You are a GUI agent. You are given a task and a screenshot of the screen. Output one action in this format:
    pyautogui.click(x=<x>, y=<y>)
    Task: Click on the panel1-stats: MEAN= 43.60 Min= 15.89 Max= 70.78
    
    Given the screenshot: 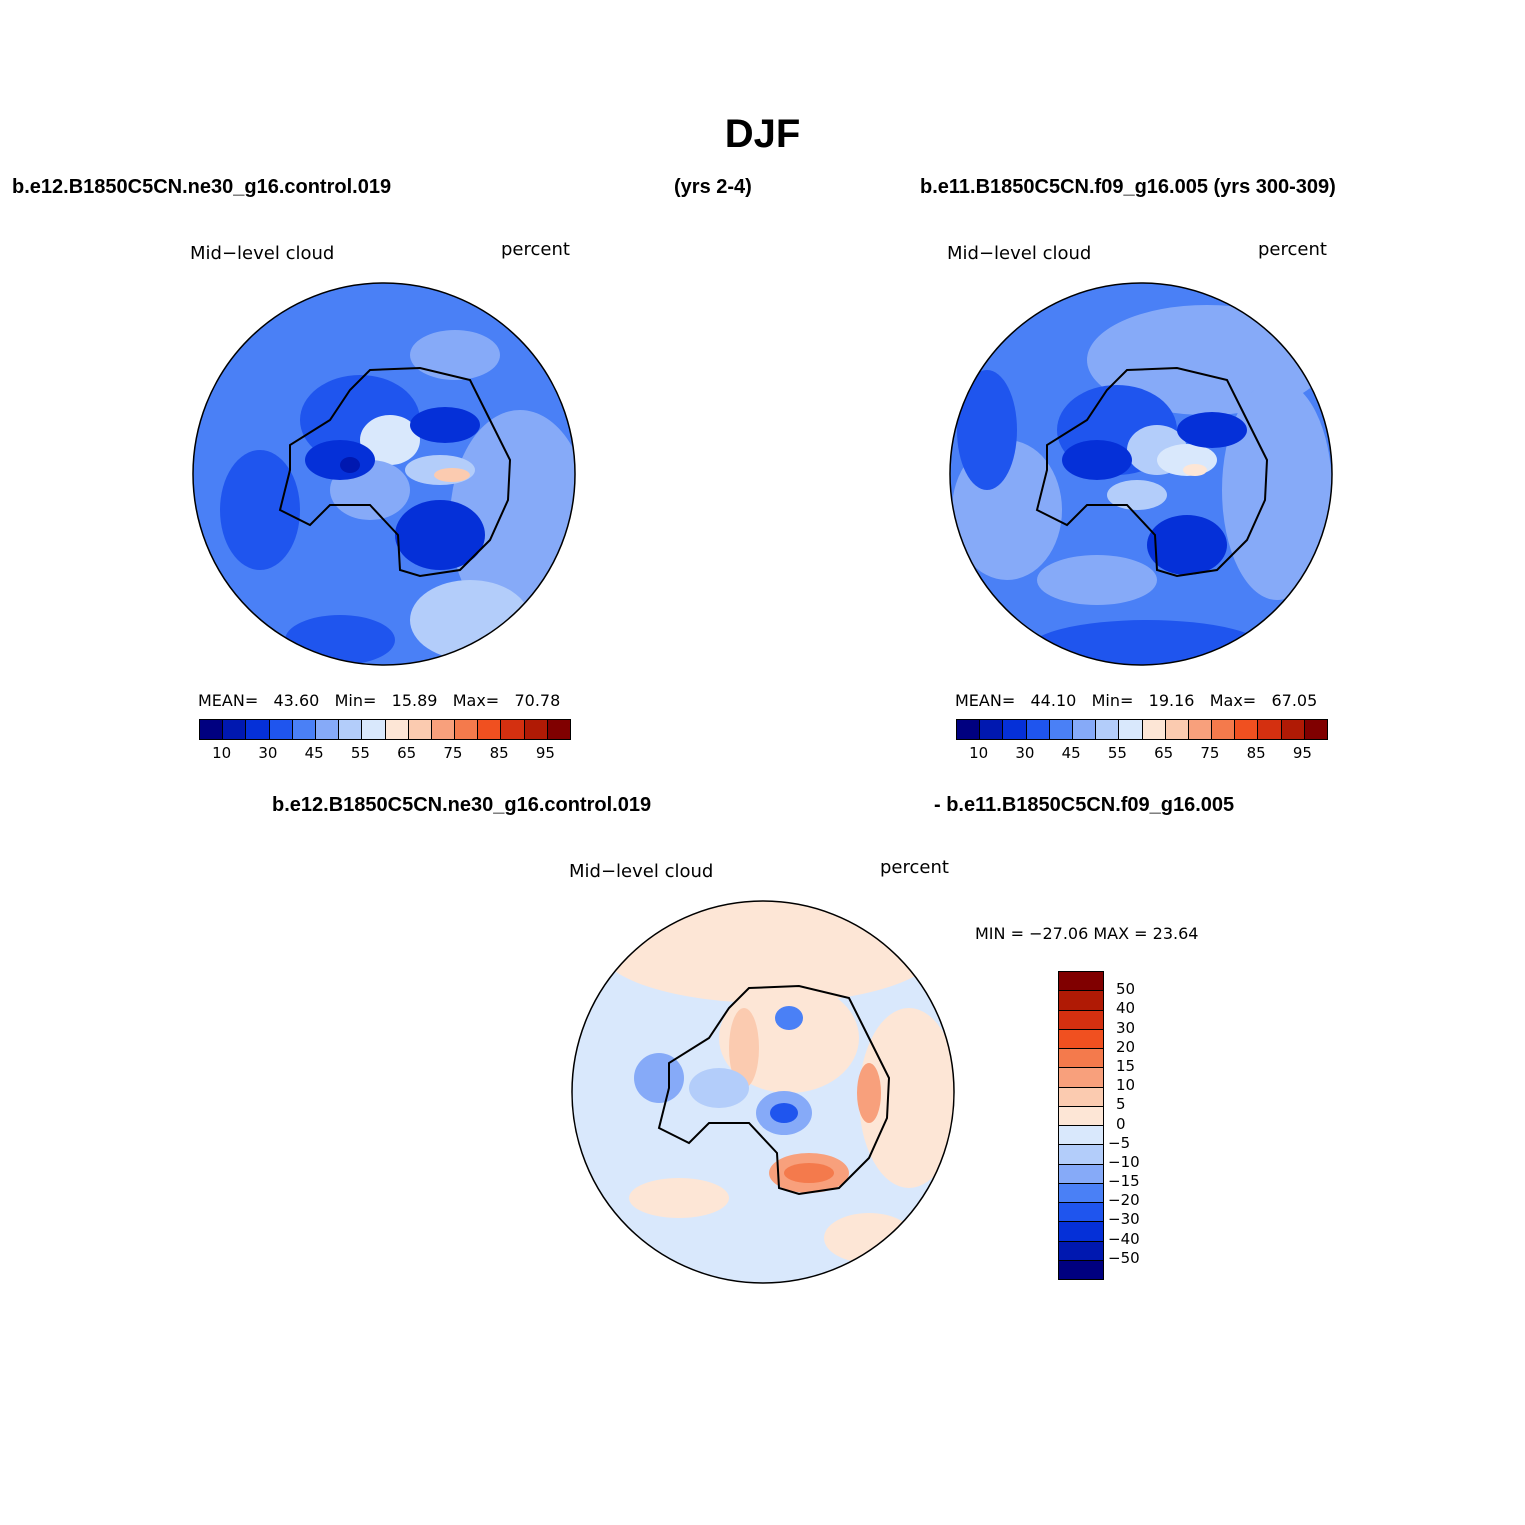 What is the action you would take?
    pyautogui.click(x=379, y=700)
    